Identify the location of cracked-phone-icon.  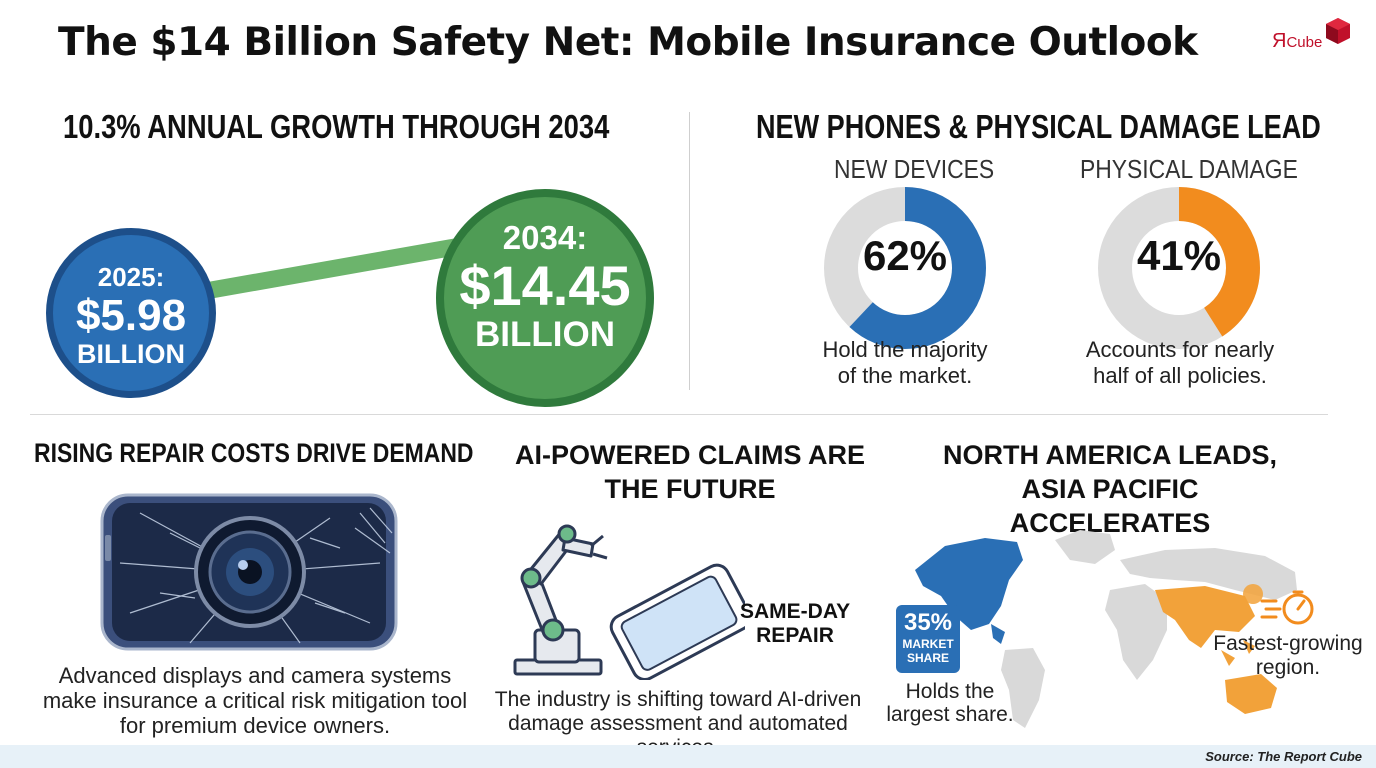
(249, 572).